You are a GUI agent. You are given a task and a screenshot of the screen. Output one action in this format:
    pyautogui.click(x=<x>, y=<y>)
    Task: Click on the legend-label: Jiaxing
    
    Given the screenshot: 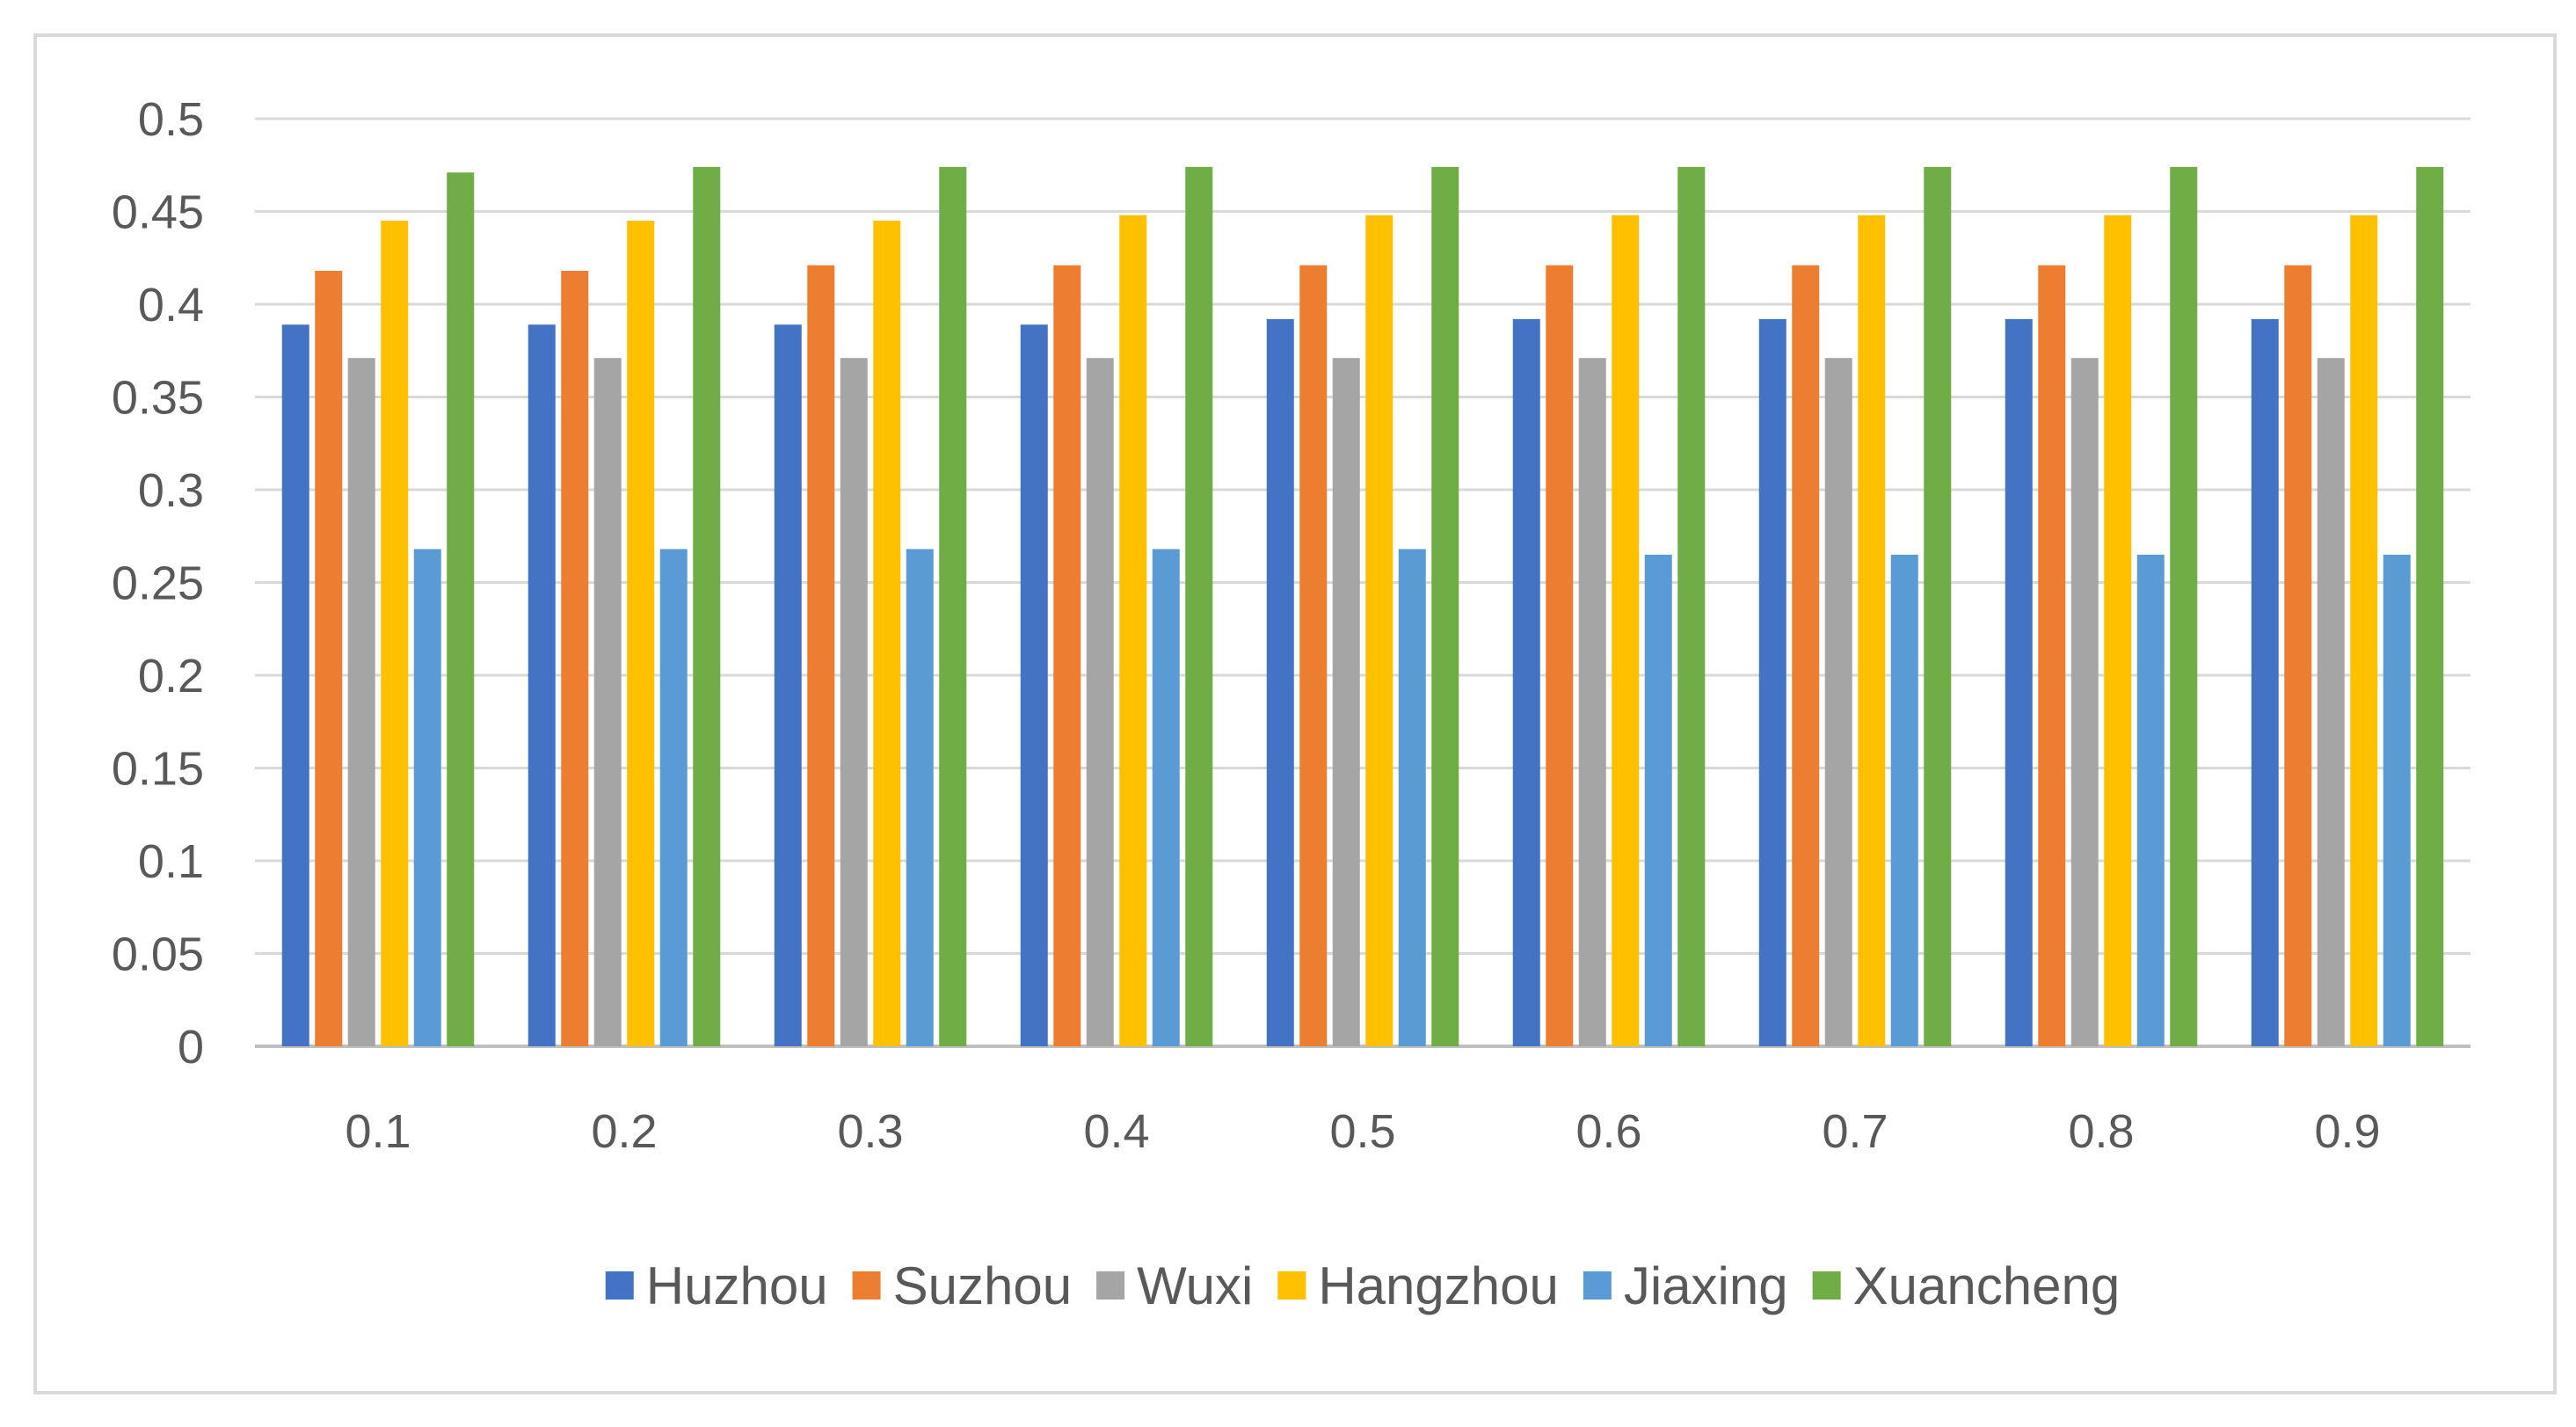 What is the action you would take?
    pyautogui.click(x=1706, y=1286)
    